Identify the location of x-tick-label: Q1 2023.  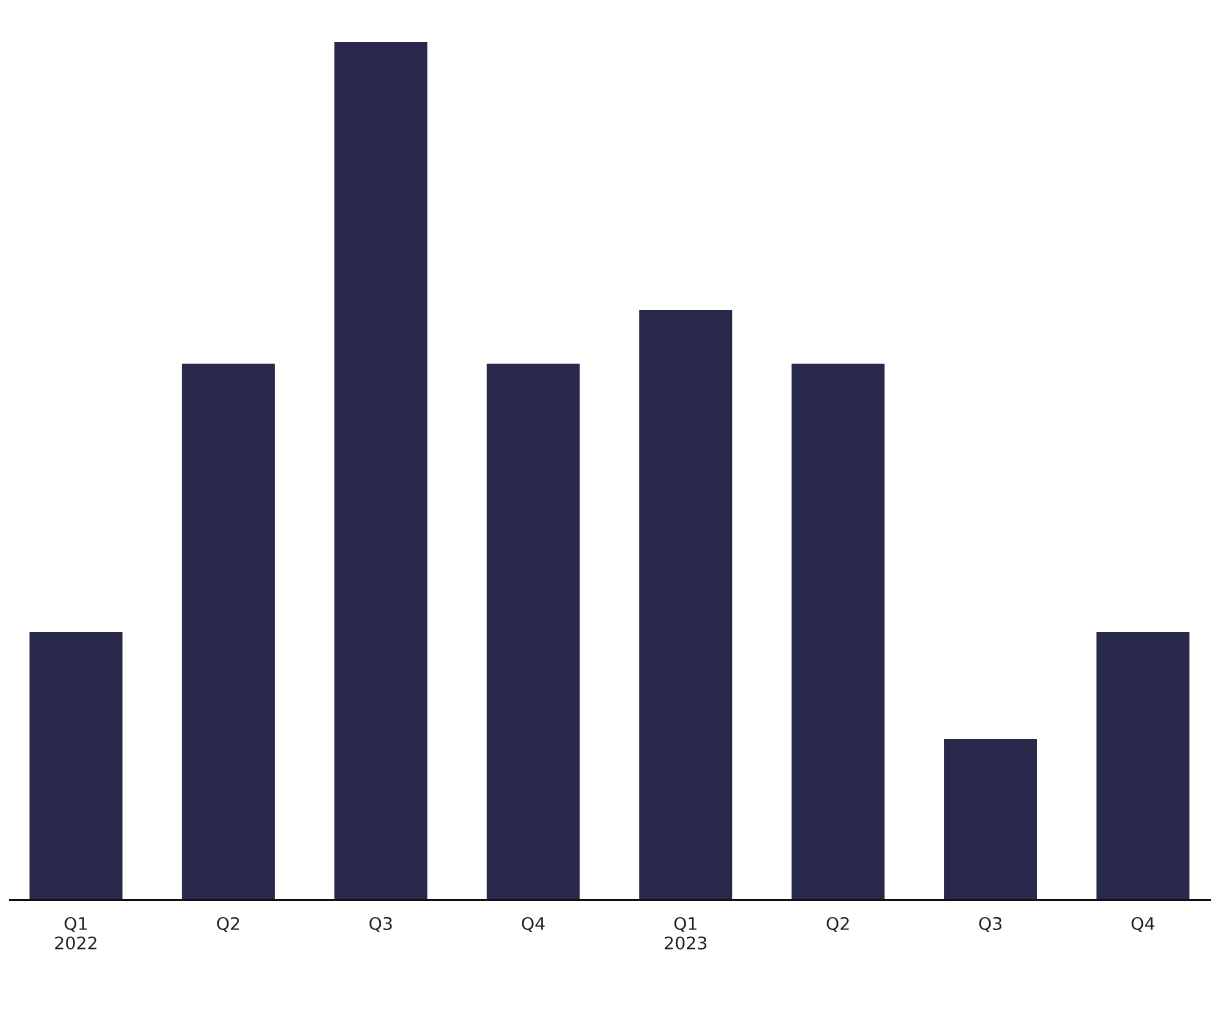
(685, 933).